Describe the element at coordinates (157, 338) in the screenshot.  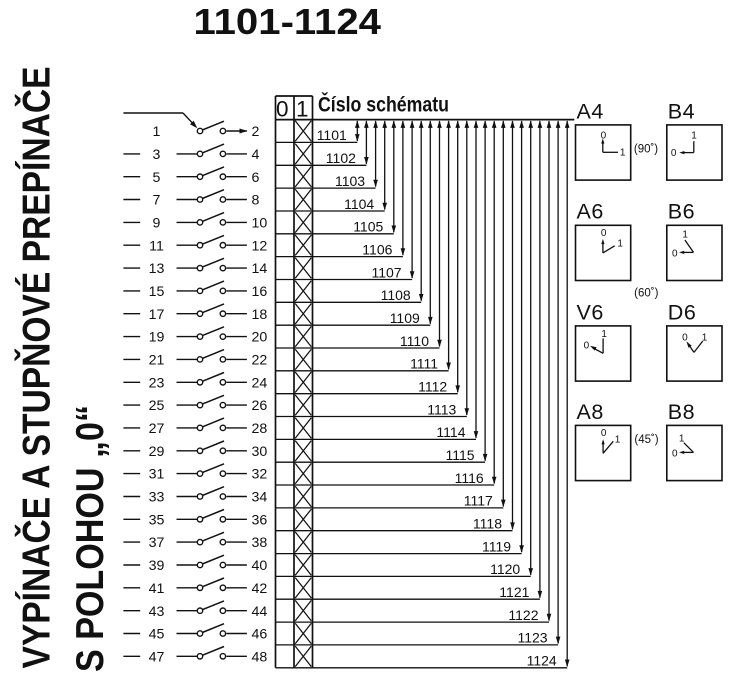
I see `svg-text: 19` at that location.